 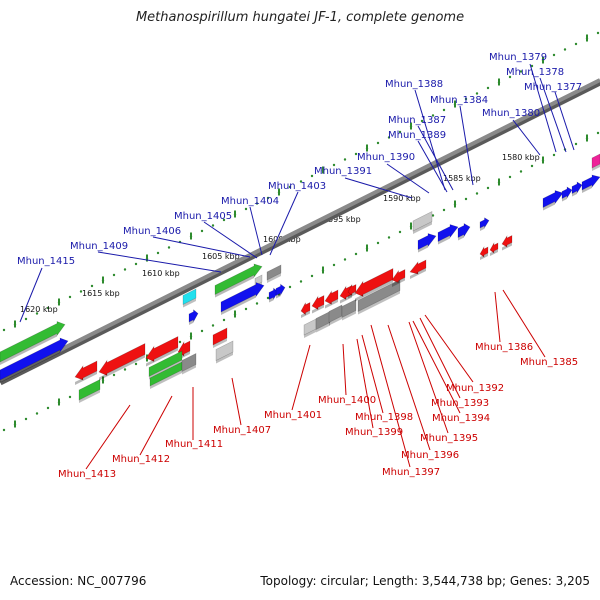 What do you see at coordinates (161, 273) in the screenshot?
I see `kbp-label: 1610 kbp` at bounding box center [161, 273].